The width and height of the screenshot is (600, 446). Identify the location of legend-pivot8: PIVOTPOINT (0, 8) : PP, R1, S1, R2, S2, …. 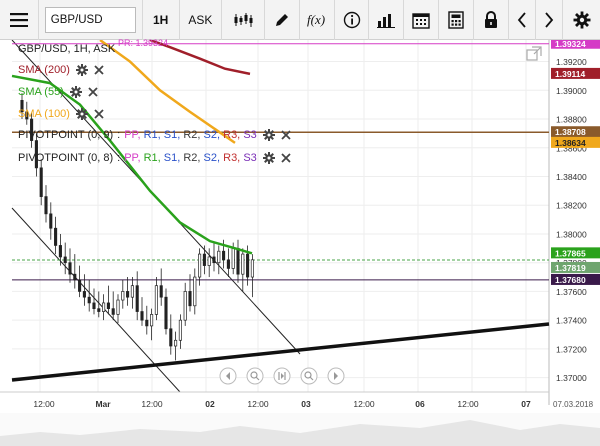
(154, 158).